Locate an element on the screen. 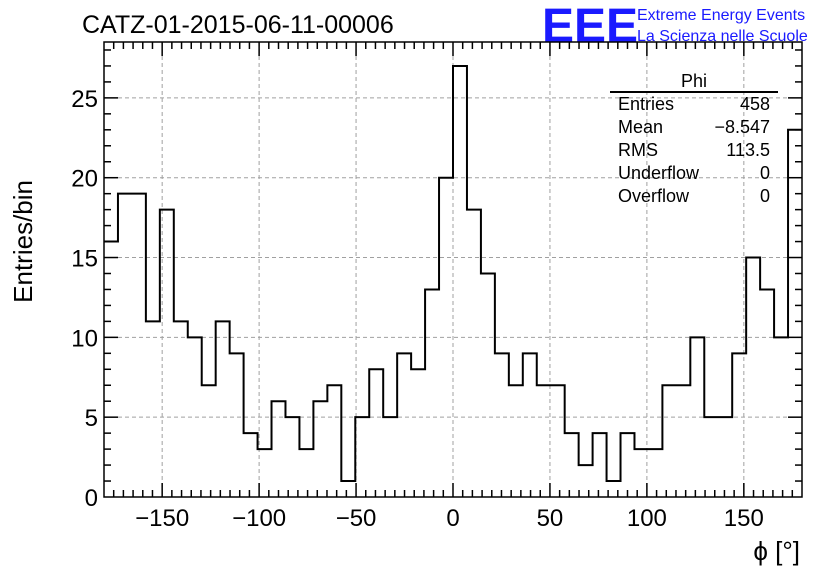 This screenshot has width=836, height=572. x-tick-label: −100 is located at coordinates (259, 518).